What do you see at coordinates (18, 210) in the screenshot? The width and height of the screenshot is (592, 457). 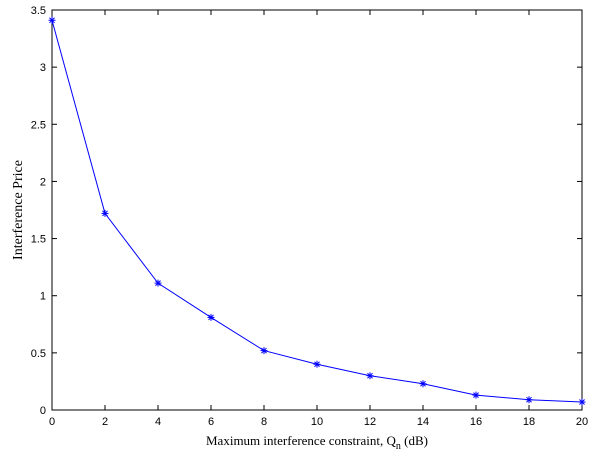 I see `y-axis-label: Interference Price` at bounding box center [18, 210].